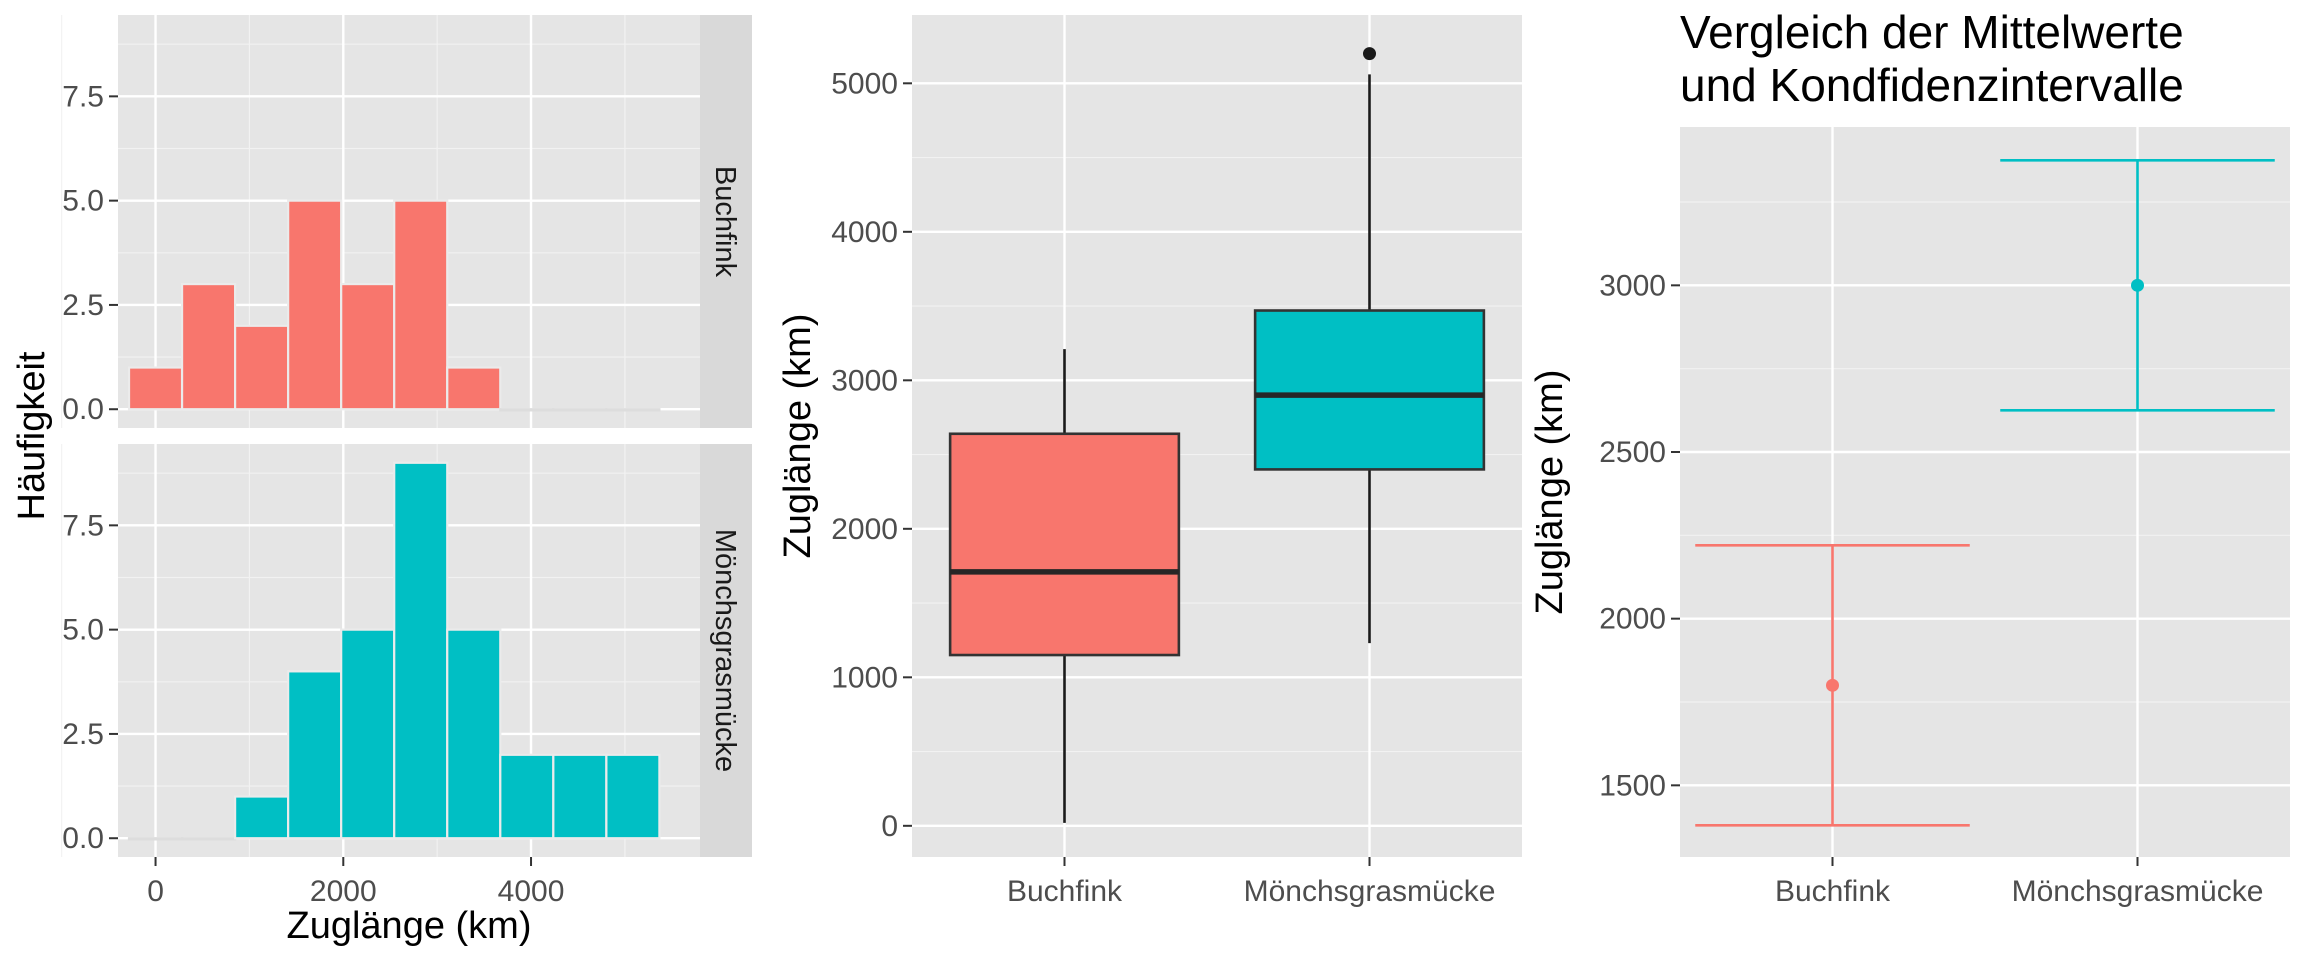 The height and width of the screenshot is (960, 2304). Describe the element at coordinates (1632, 785) in the screenshot. I see `y-tick-label: 1500` at that location.